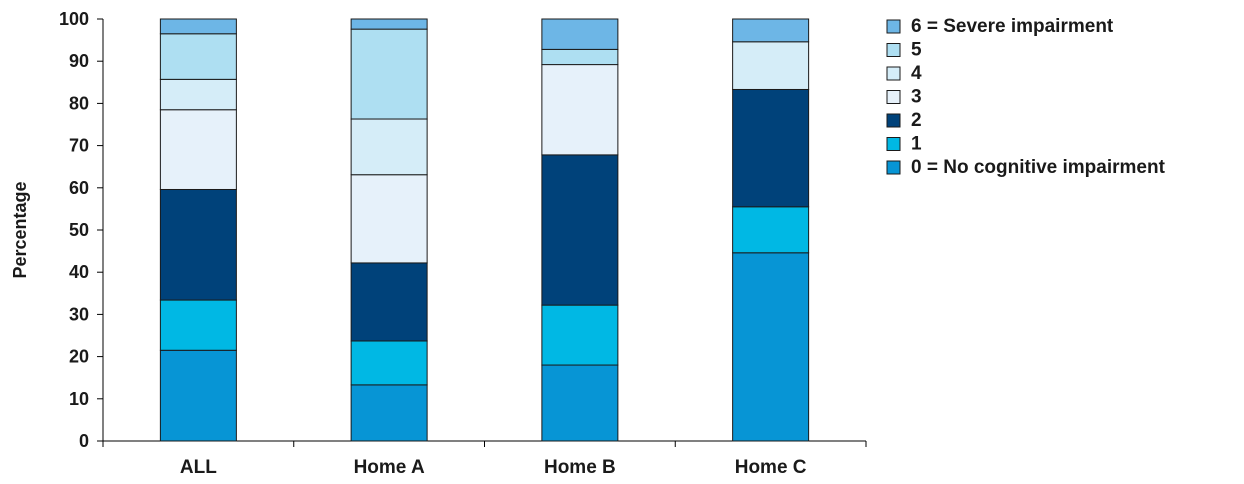 This screenshot has height=484, width=1244. Describe the element at coordinates (916, 144) in the screenshot. I see `legend-label: 1` at that location.